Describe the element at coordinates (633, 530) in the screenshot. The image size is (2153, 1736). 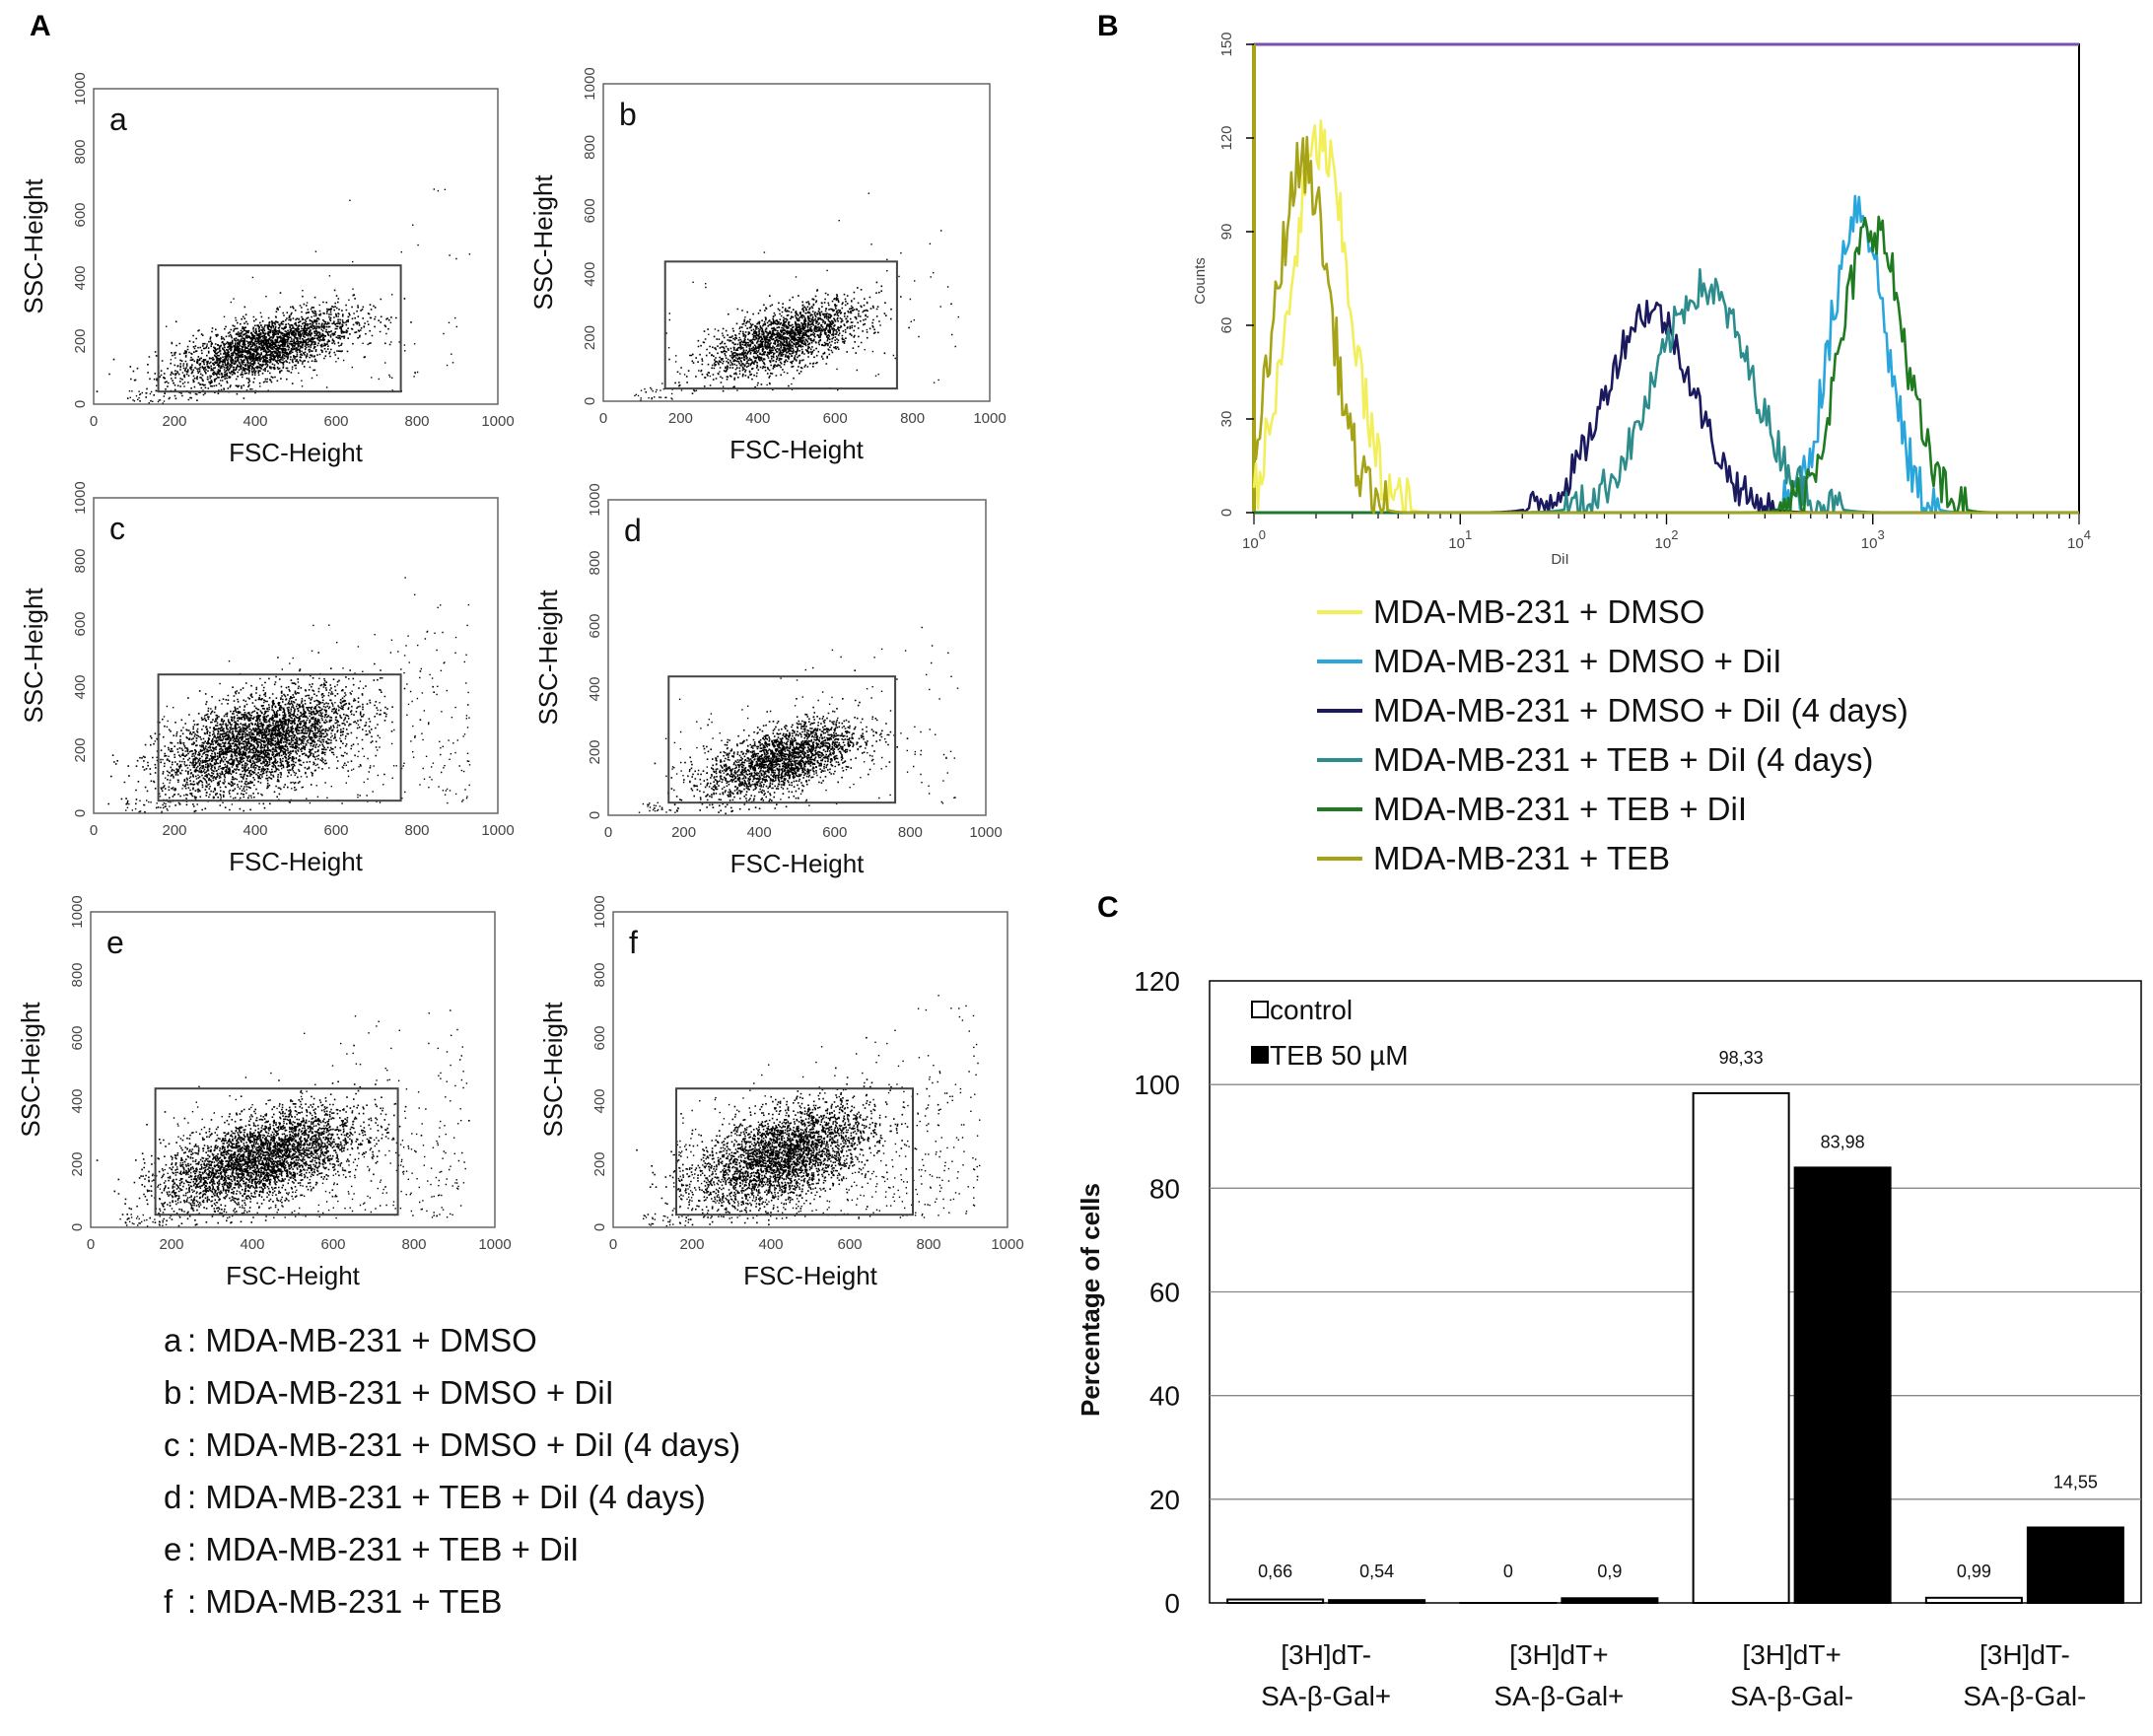
I see `subplot-label: d` at that location.